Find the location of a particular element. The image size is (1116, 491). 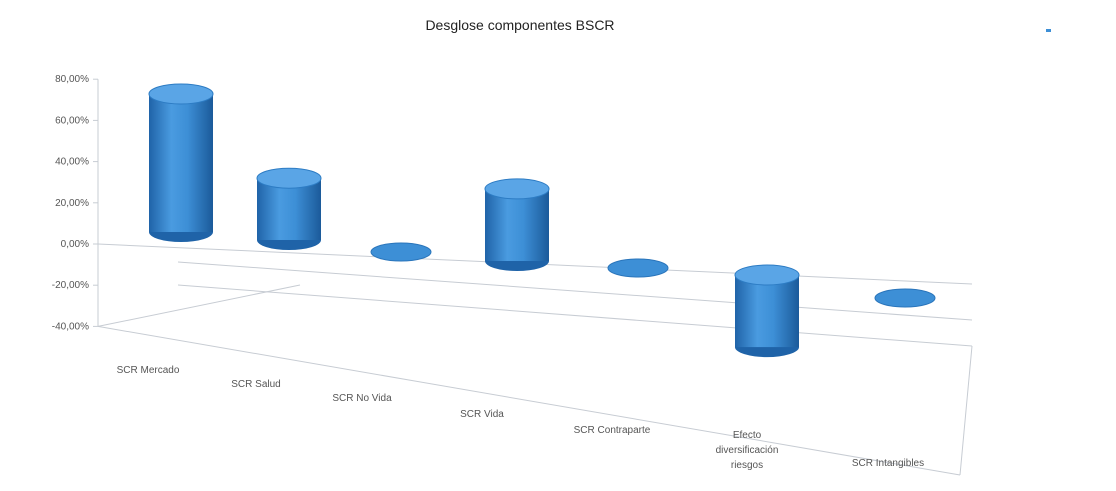

zero-line-front is located at coordinates (575, 291).